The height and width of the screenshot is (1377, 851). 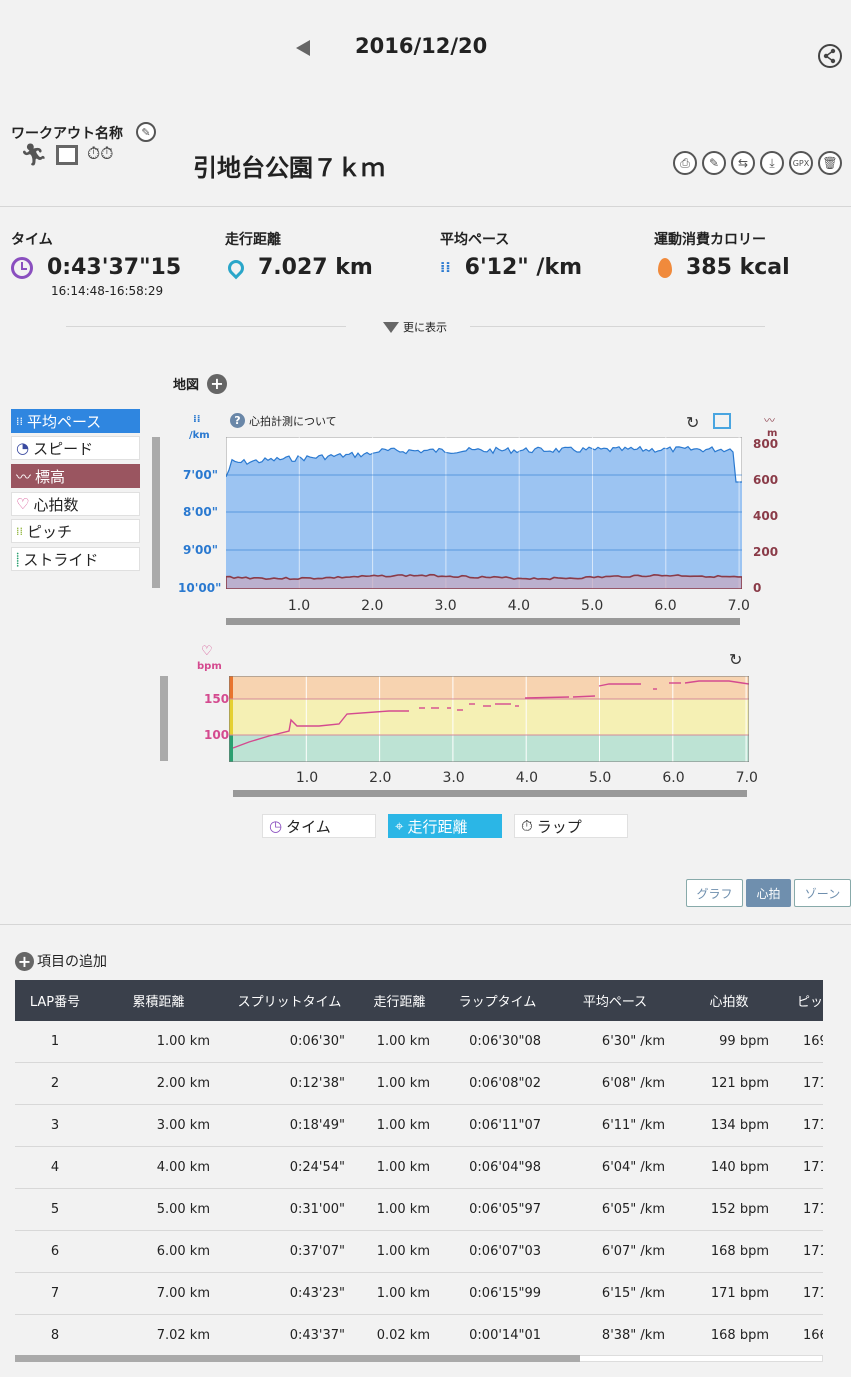 I want to click on table-cell: 0:31'00", so click(x=289, y=1209).